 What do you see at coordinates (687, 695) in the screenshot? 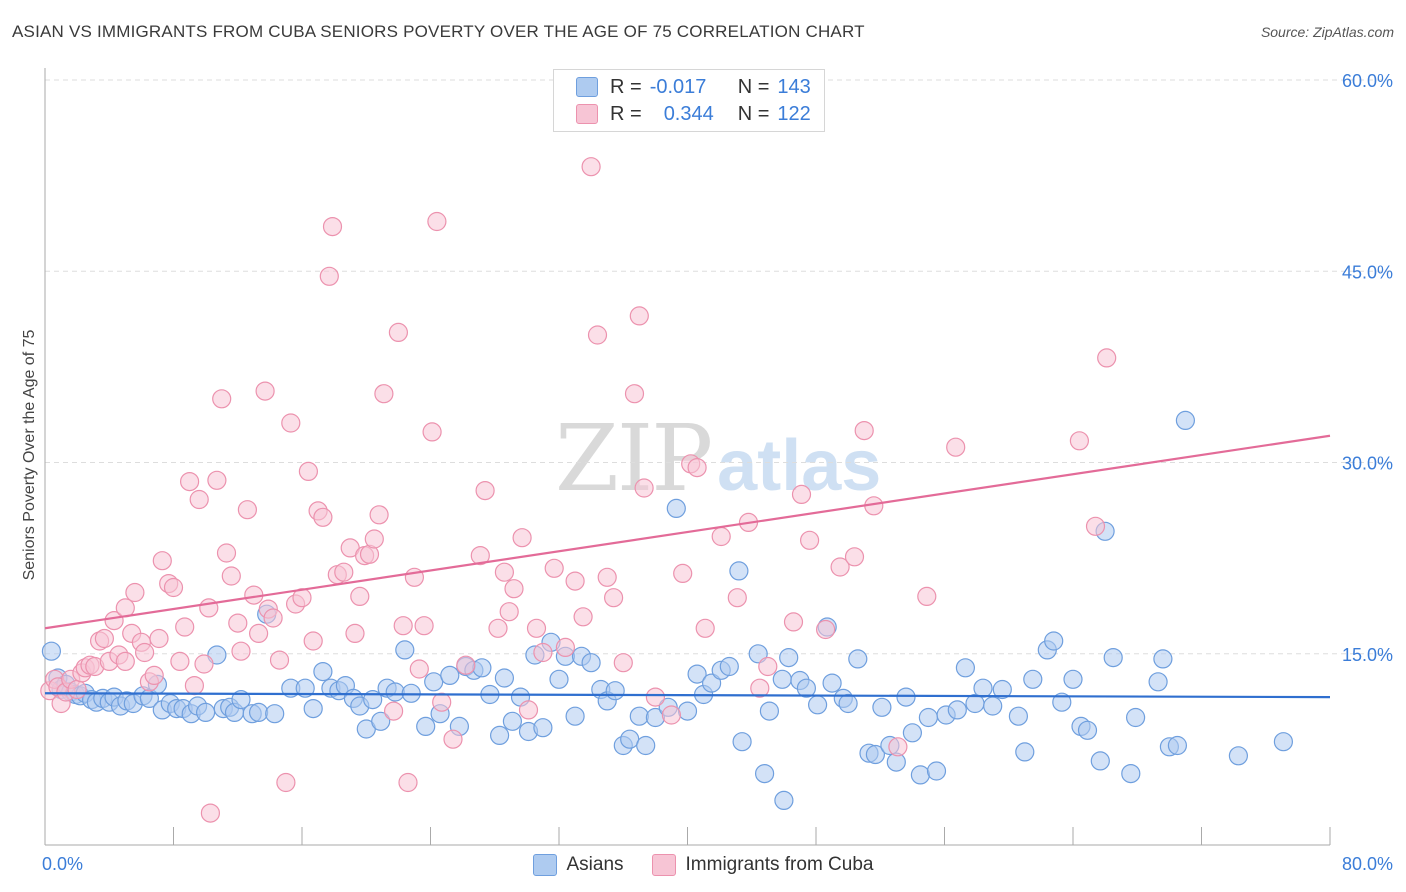
I see `asians-trend-line` at bounding box center [687, 695].